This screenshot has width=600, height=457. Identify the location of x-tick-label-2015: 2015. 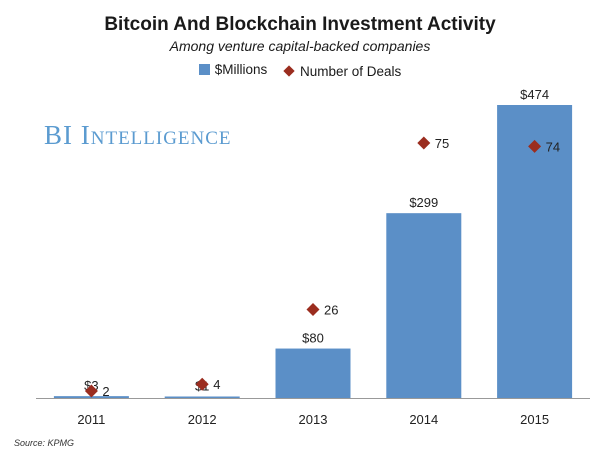
(534, 419).